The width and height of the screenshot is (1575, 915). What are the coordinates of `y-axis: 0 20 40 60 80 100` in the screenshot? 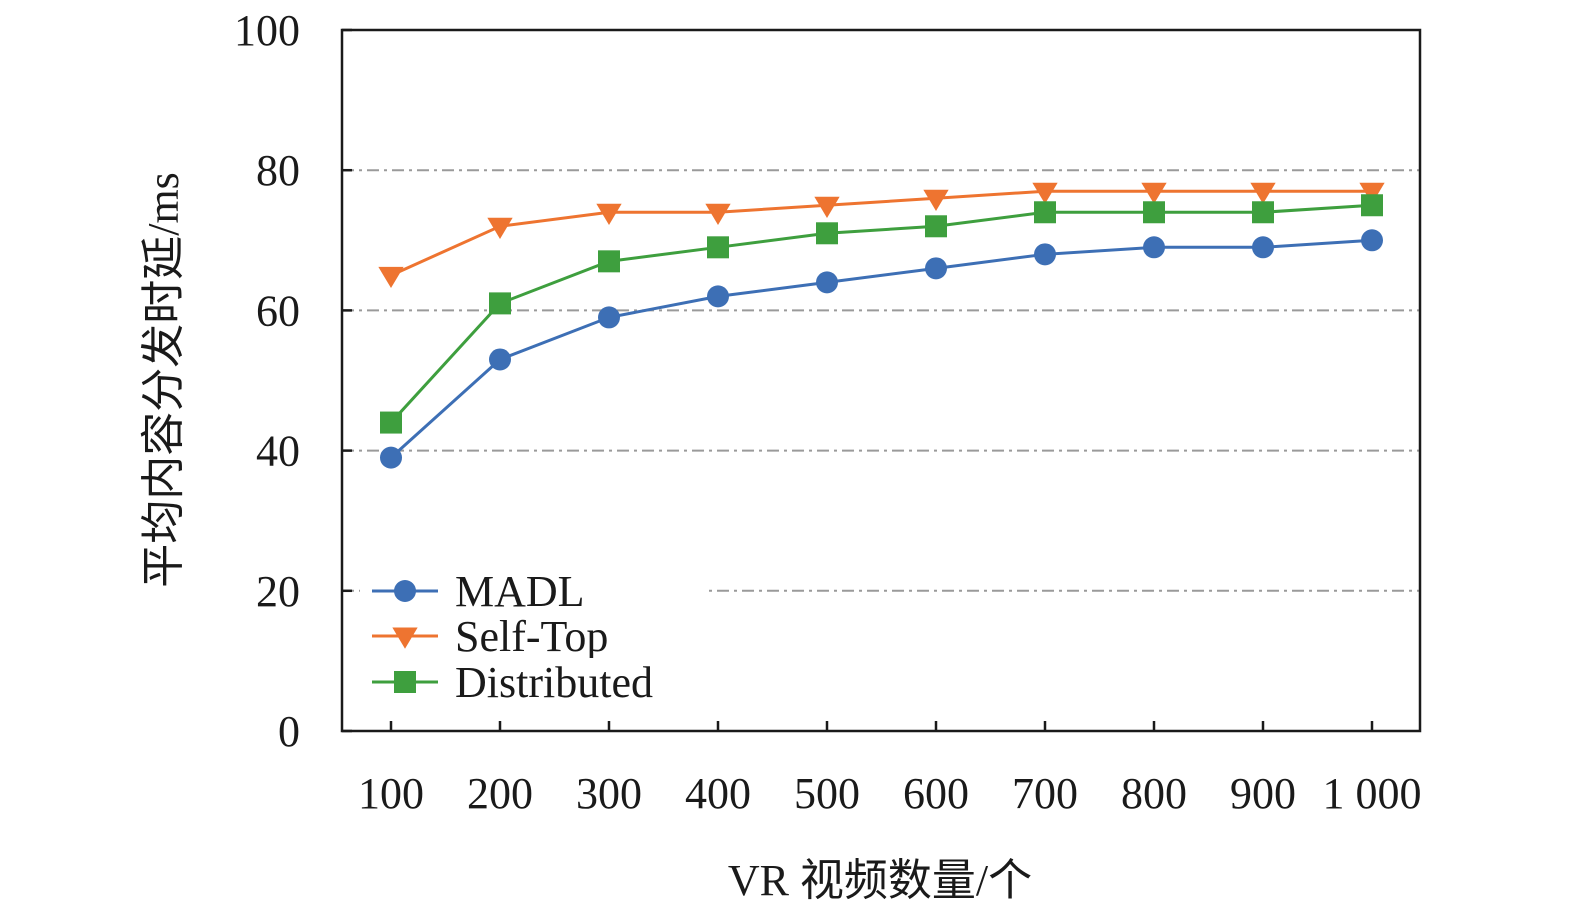 It's located at (293, 381).